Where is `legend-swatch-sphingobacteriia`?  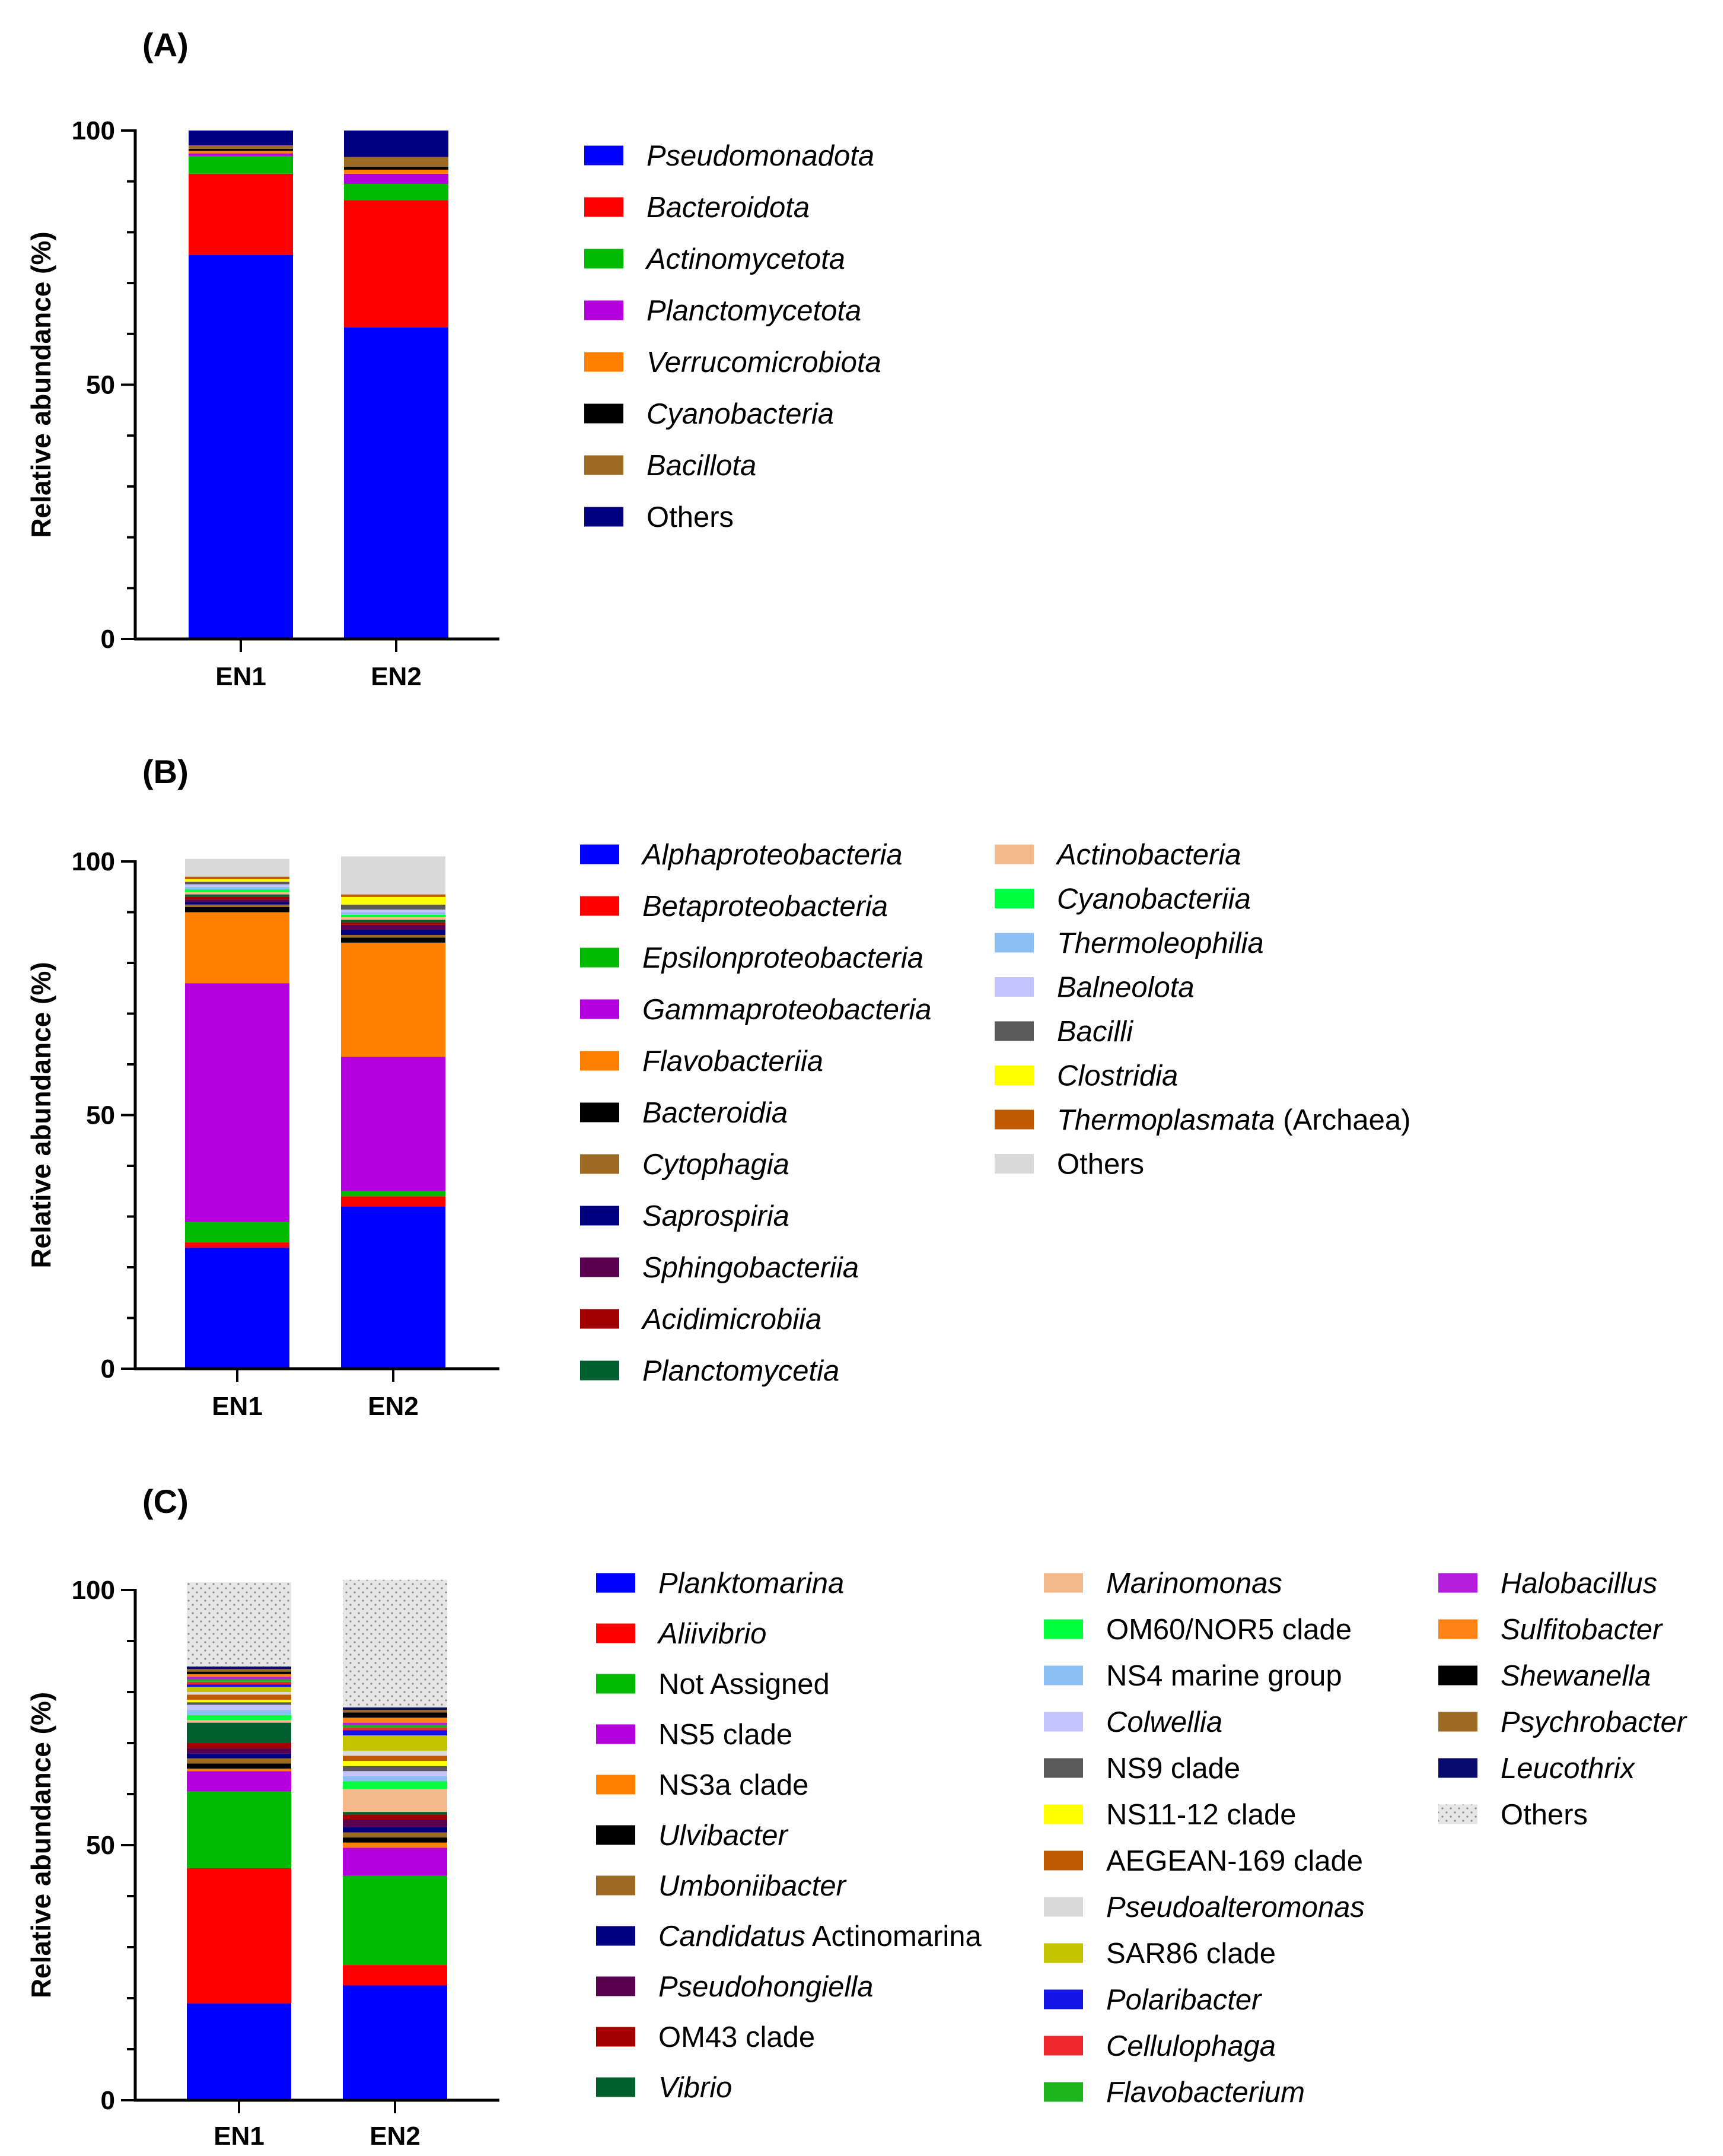
legend-swatch-sphingobacteriia is located at coordinates (599, 1267).